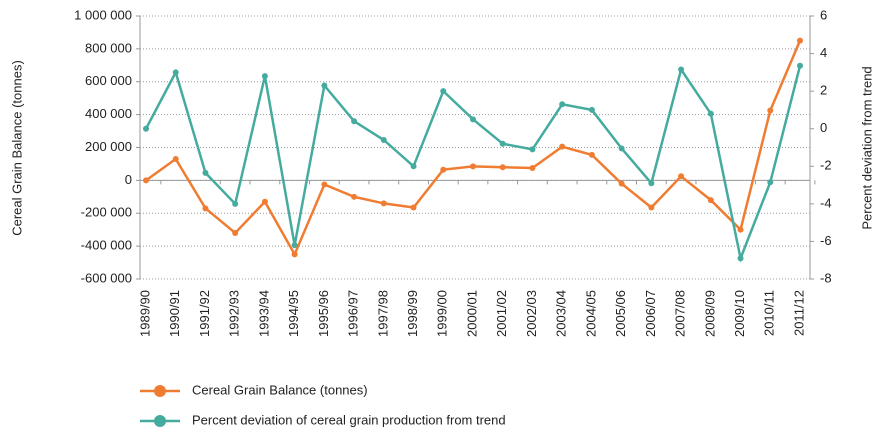 Image resolution: width=878 pixels, height=438 pixels. What do you see at coordinates (709, 313) in the screenshot?
I see `x-tick-label: 2008/09` at bounding box center [709, 313].